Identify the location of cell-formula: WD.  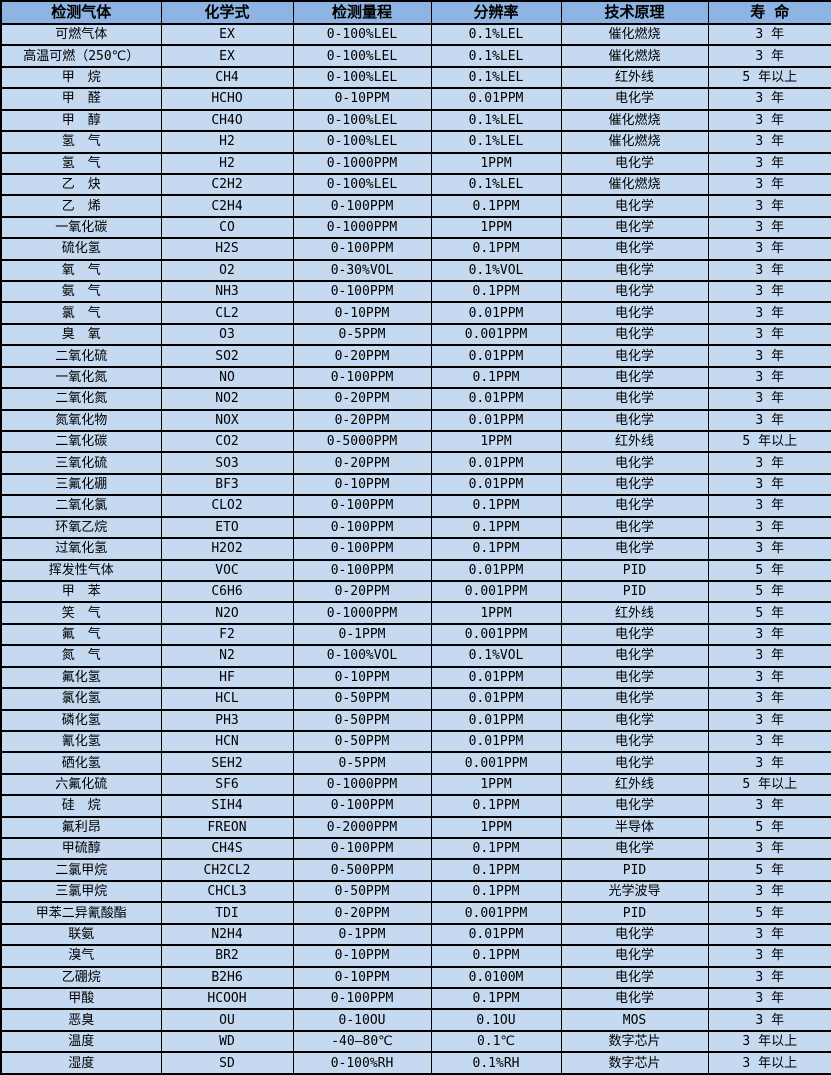
(227, 1041).